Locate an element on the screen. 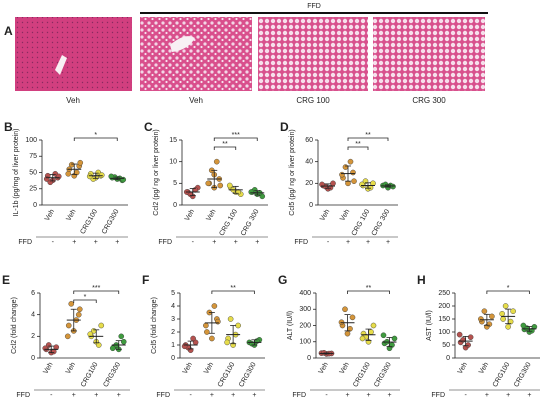 This screenshot has width=550, height=402. y-tick-label: 25 is located at coordinates (33, 189).